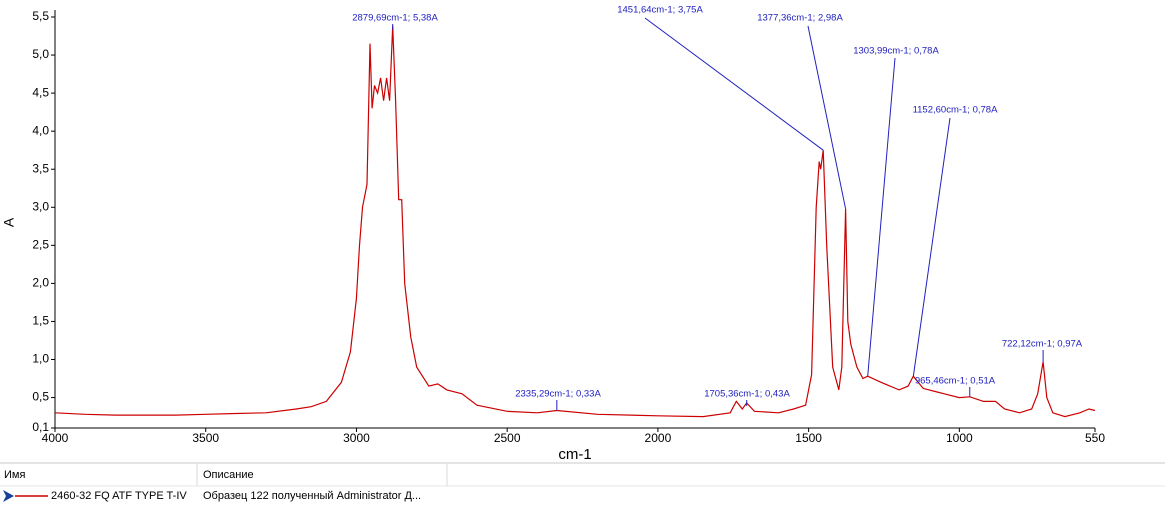 The width and height of the screenshot is (1165, 505). Describe the element at coordinates (40, 54) in the screenshot. I see `y-tick-label: 5,0` at that location.